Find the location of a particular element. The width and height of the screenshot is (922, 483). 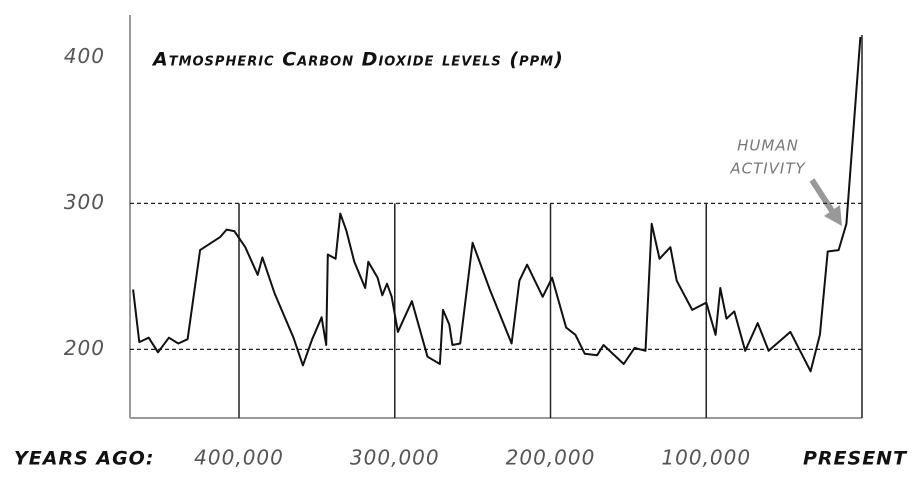

annotation-arrowhead is located at coordinates (833, 215).